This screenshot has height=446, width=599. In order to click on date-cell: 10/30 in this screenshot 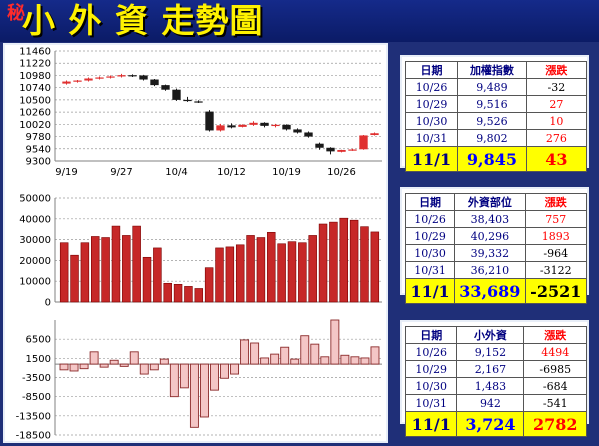, I will do `click(431, 121)`.